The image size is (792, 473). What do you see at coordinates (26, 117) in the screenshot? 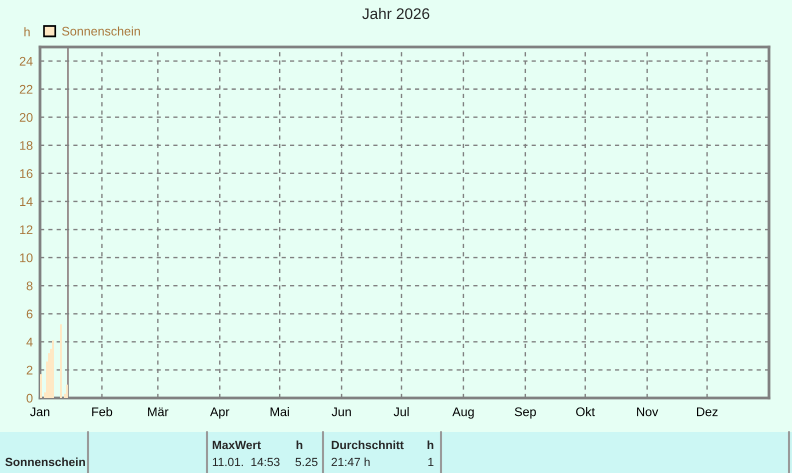
I see `y-tick-label: 20` at bounding box center [26, 117].